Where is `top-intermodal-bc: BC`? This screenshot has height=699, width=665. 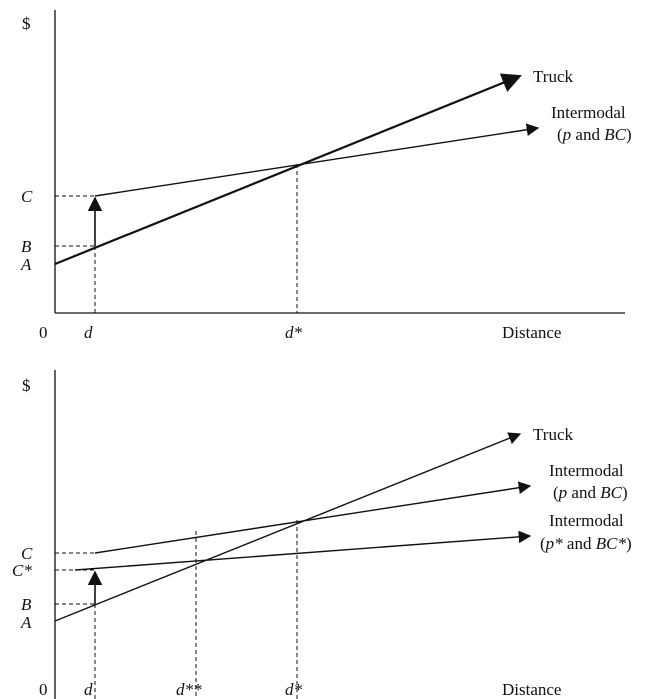 top-intermodal-bc: BC is located at coordinates (615, 134).